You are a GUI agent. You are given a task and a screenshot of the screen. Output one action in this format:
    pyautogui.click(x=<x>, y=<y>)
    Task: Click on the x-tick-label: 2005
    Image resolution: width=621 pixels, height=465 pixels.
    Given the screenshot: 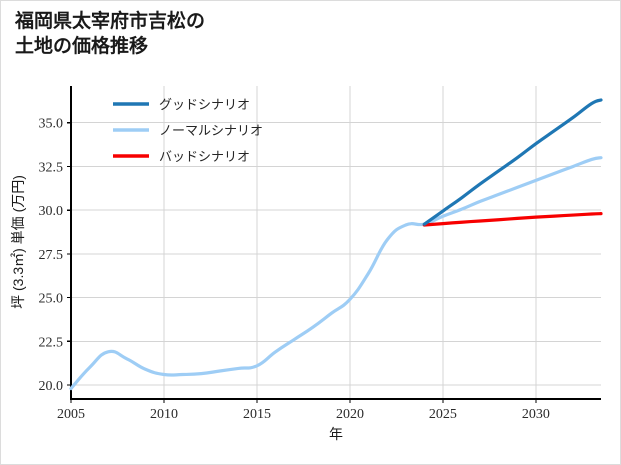 What is the action you would take?
    pyautogui.click(x=71, y=414)
    